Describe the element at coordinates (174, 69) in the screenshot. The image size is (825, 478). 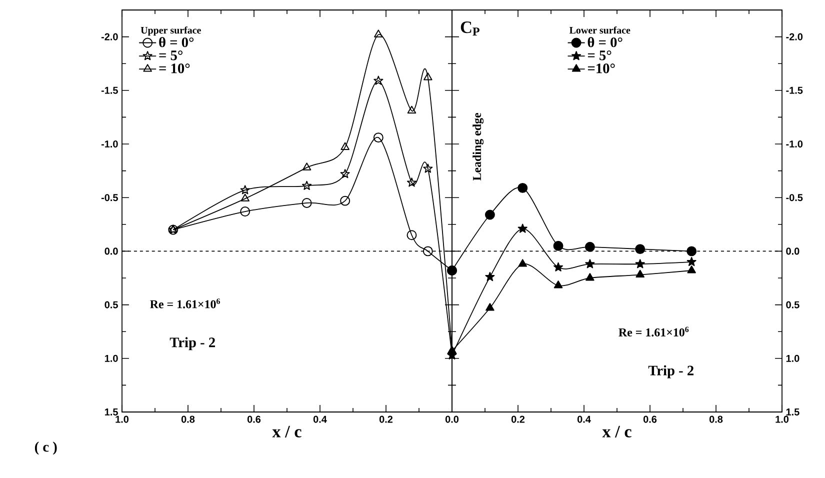
I see `legend-label: = 10°` at that location.